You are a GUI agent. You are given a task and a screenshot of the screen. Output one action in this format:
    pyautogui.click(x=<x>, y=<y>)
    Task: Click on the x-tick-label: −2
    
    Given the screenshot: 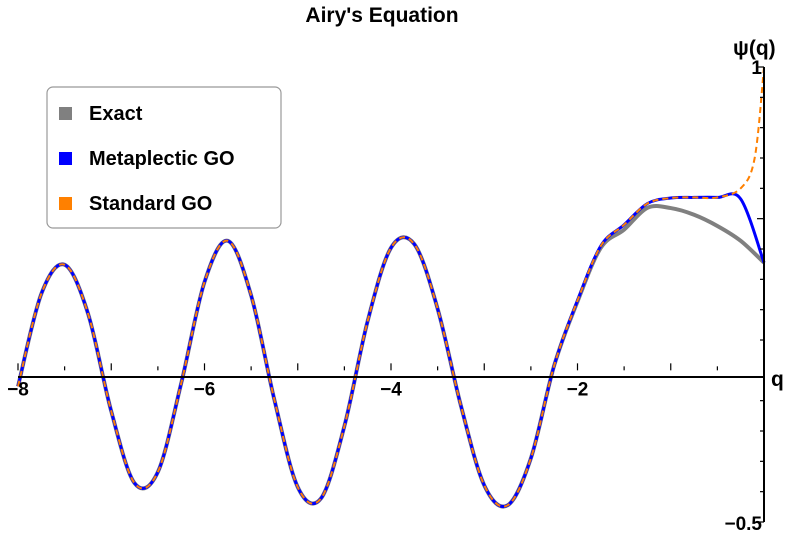 What is the action you would take?
    pyautogui.click(x=578, y=389)
    